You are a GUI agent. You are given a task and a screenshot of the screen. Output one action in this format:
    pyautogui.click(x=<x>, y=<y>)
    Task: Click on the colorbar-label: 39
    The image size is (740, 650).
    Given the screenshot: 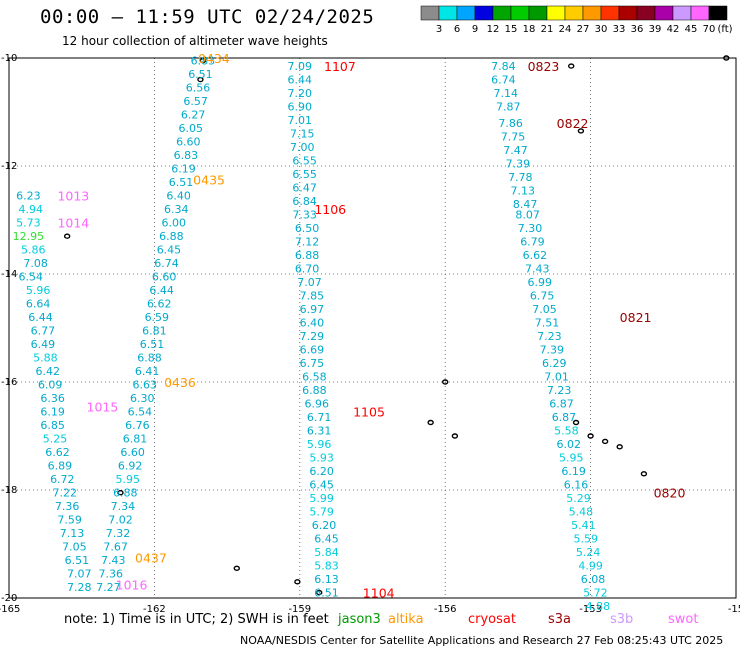 What is the action you would take?
    pyautogui.click(x=655, y=29)
    